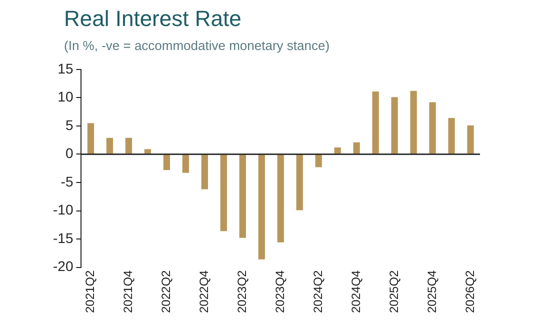 The width and height of the screenshot is (551, 321). I want to click on y-tick-label: -20, so click(63, 266).